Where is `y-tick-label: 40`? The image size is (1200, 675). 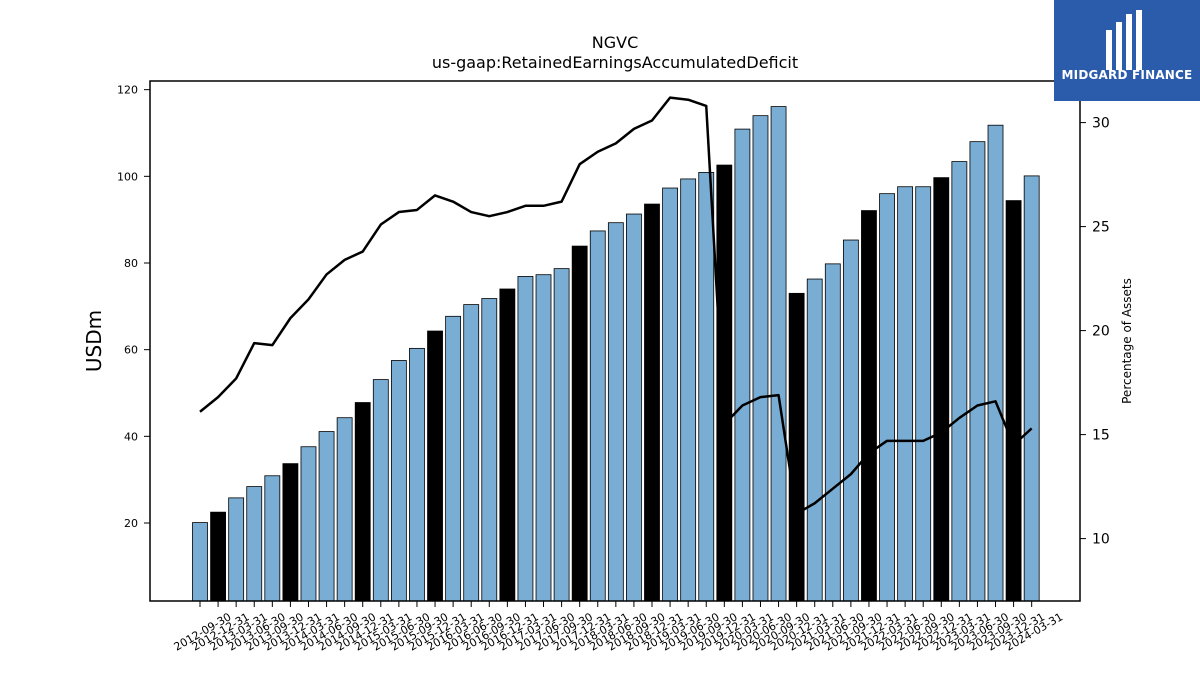 y-tick-label: 40 is located at coordinates (131, 436).